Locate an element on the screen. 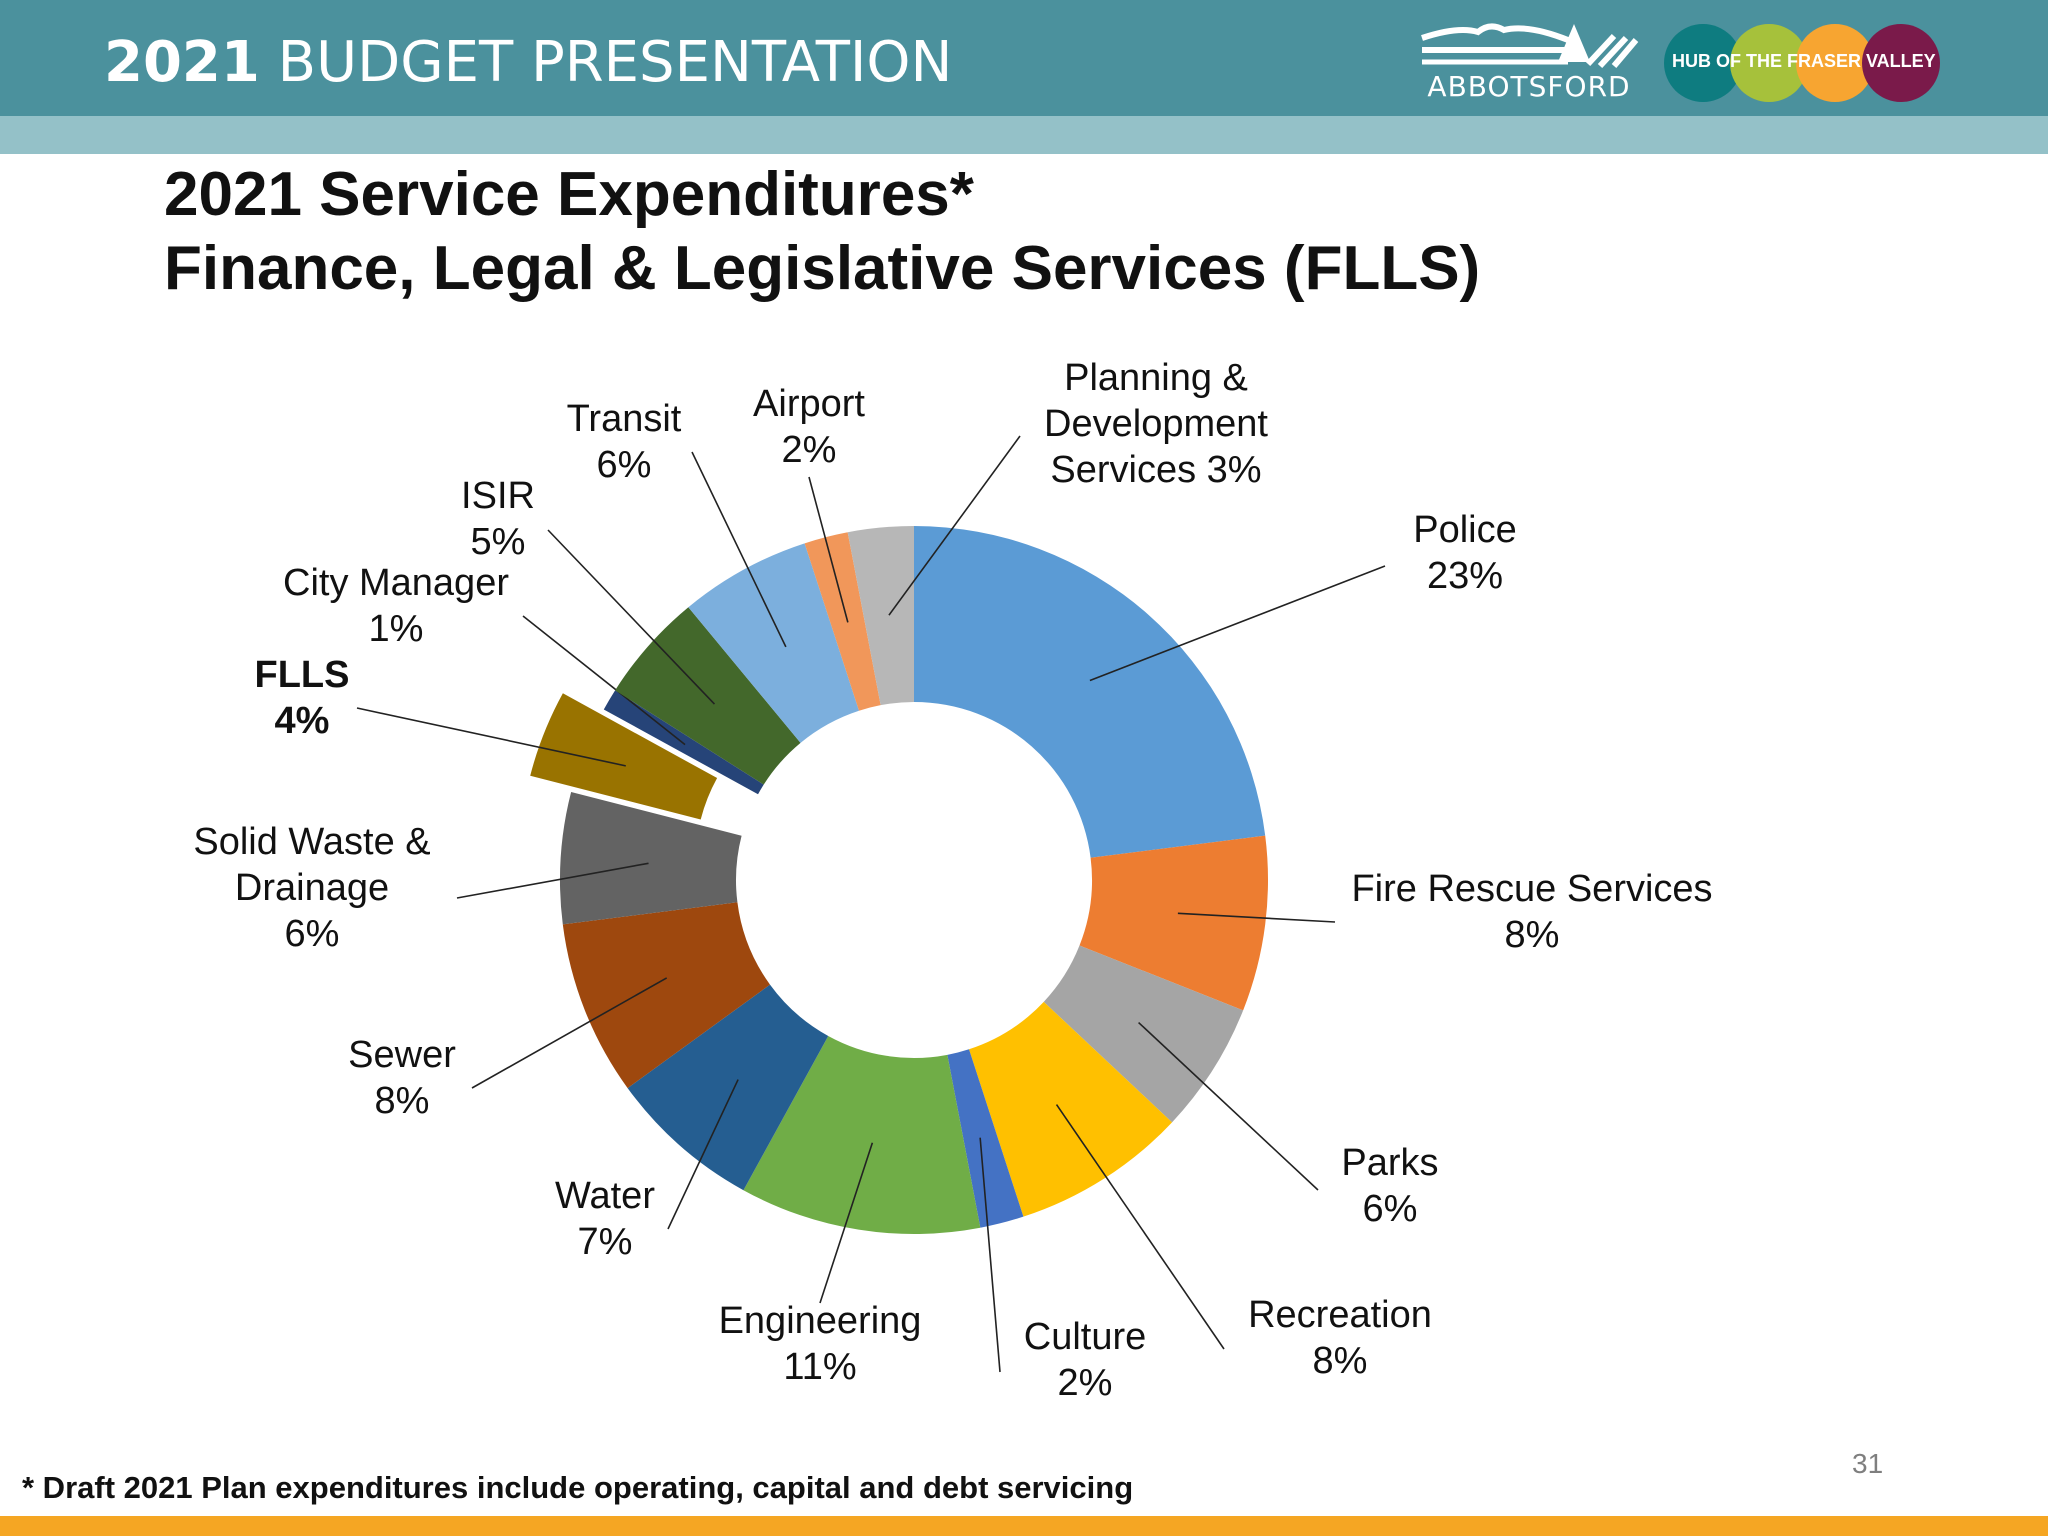 This screenshot has height=1536, width=2048. slice-label: Planning & Development Services 3% is located at coordinates (1156, 424).